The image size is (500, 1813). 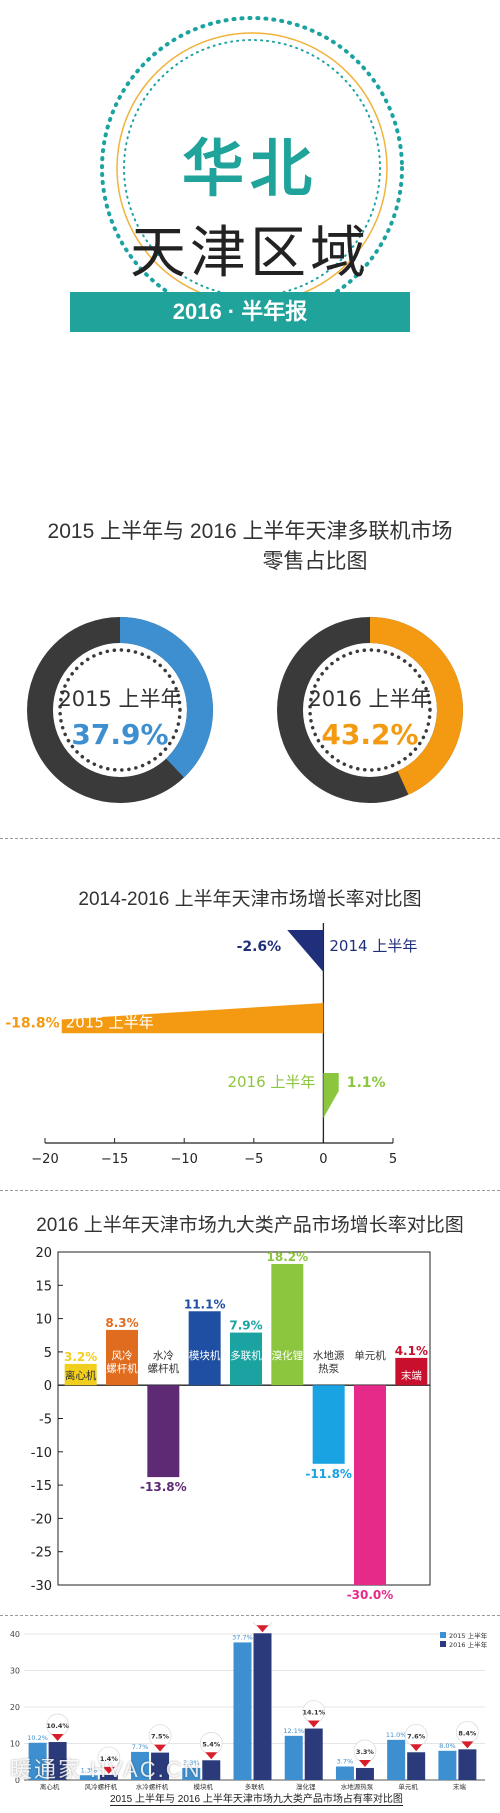 What do you see at coordinates (32, 1023) in the screenshot?
I see `growth-value-label: -18.8%` at bounding box center [32, 1023].